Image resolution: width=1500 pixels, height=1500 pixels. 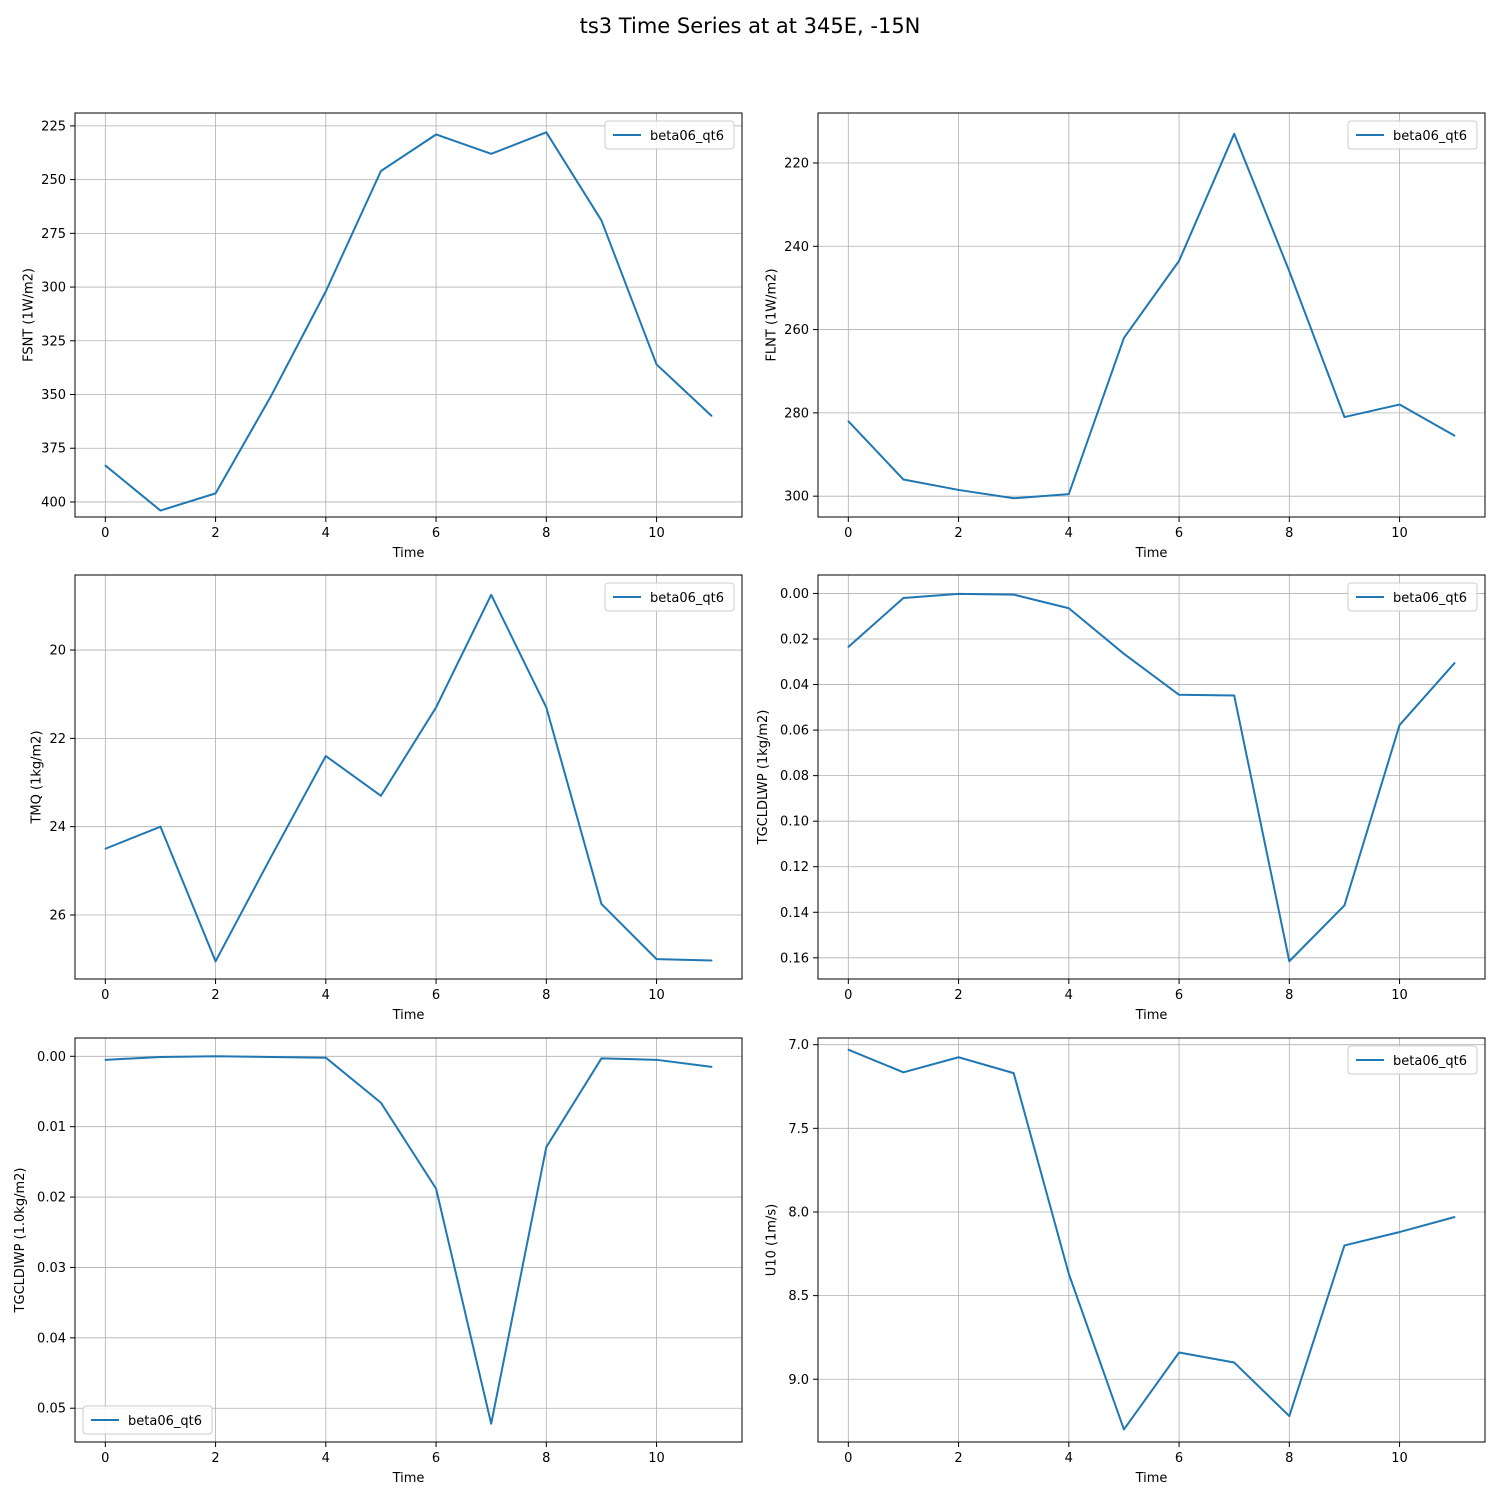 I want to click on x-tick-label: 0, so click(x=848, y=533).